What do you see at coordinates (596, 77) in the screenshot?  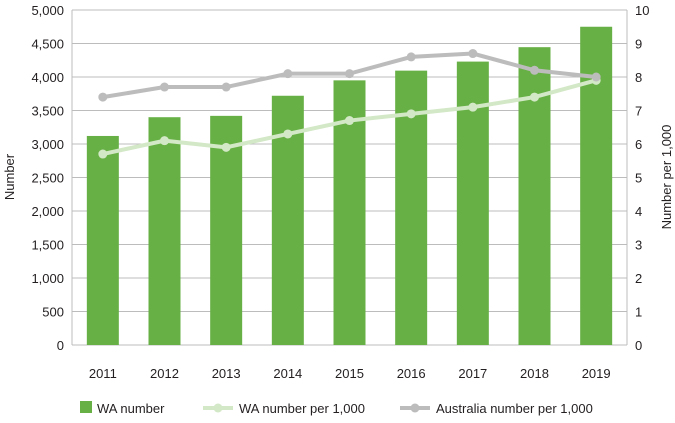 I see `point-2019` at bounding box center [596, 77].